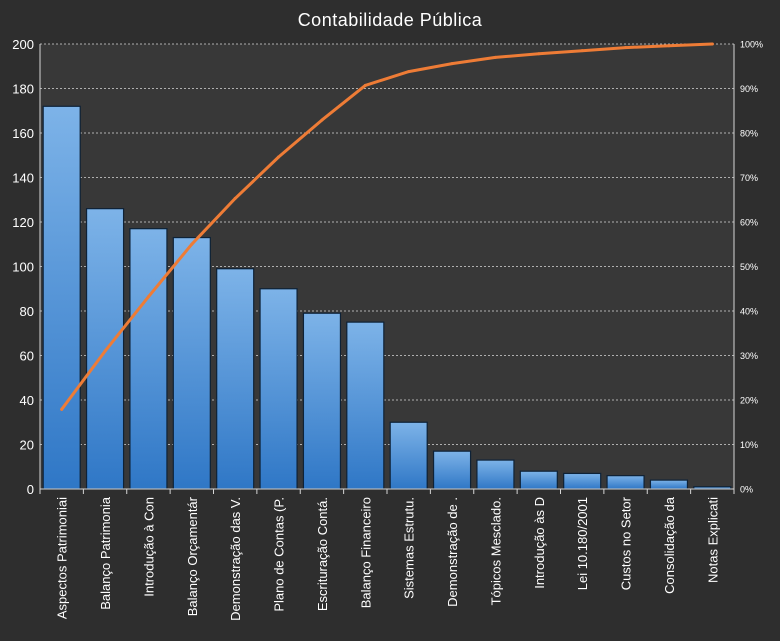 This screenshot has width=780, height=641. I want to click on y-left-tick-label: 20, so click(27, 445).